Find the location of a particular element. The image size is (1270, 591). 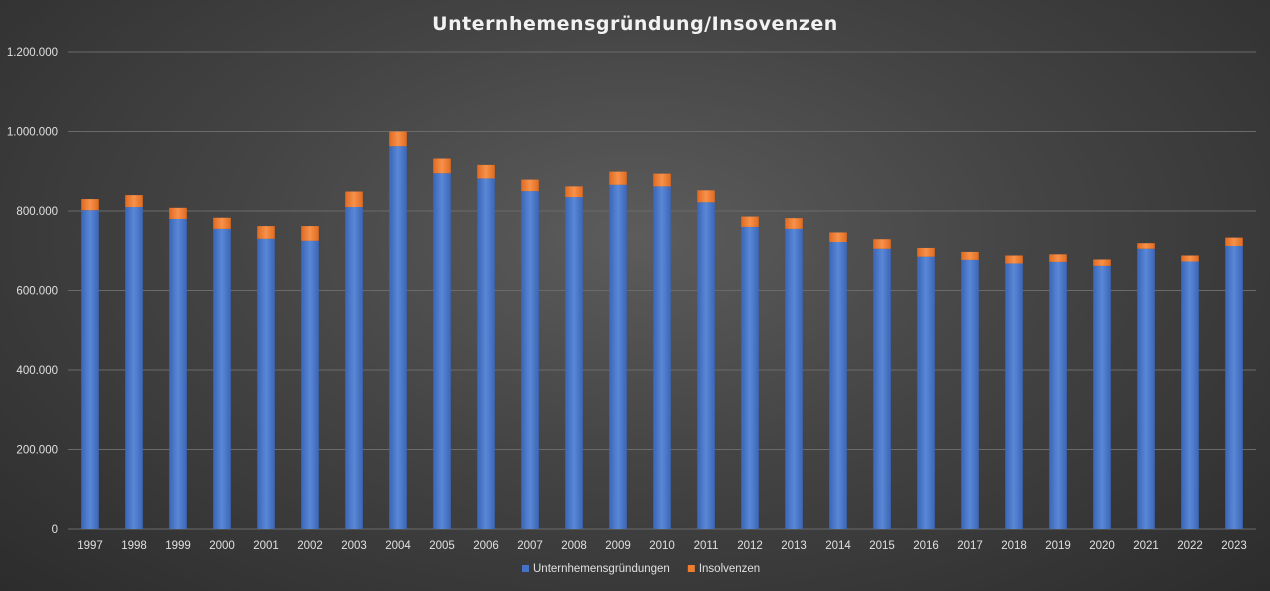

x-tick-label: 2011 is located at coordinates (706, 546).